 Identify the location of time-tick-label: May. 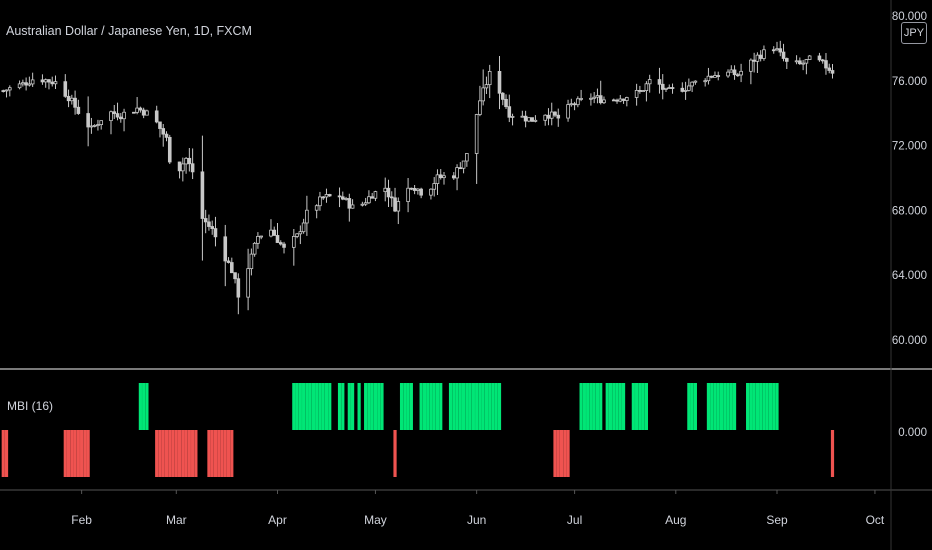
(375, 520).